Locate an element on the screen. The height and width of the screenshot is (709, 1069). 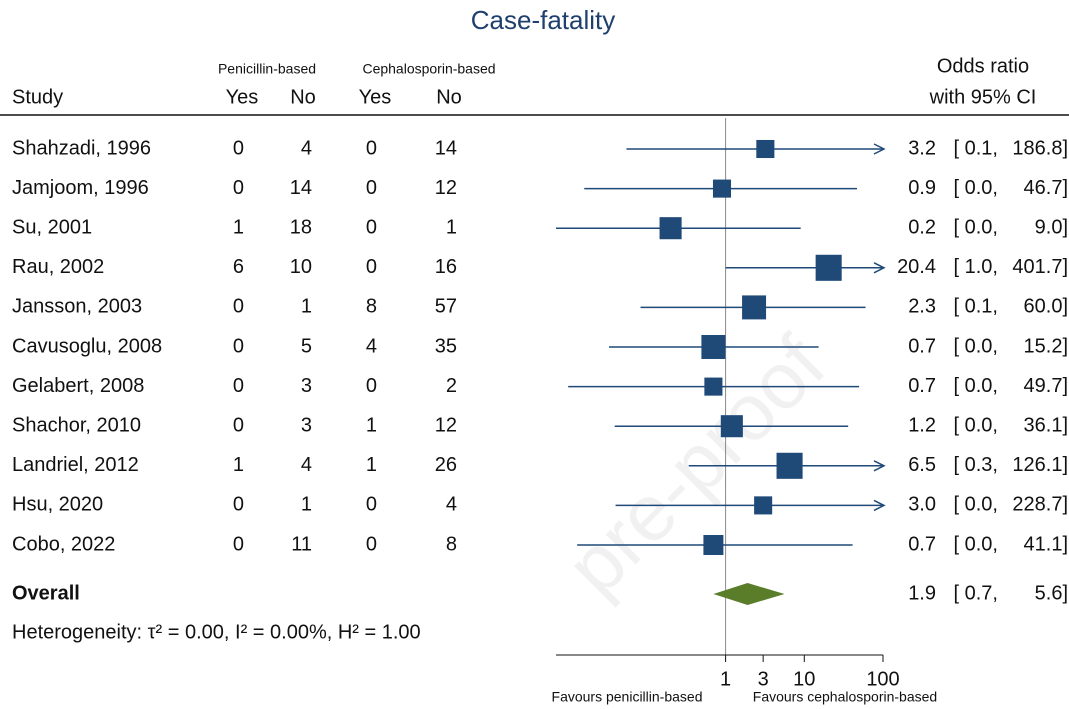
study-name: Cavusoglu, 2008 is located at coordinates (87, 346).